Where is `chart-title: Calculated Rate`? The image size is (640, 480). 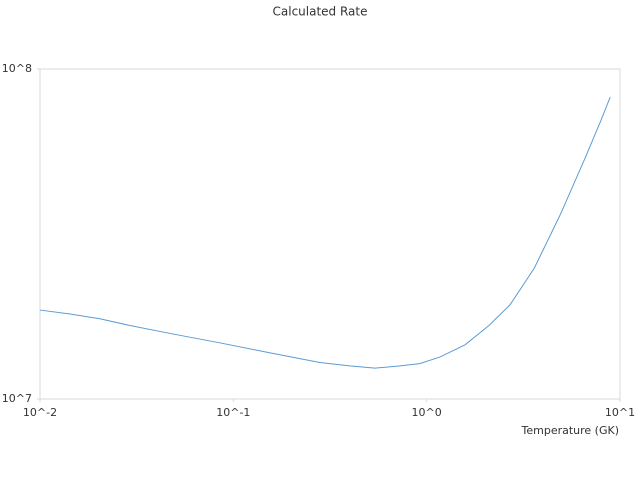
chart-title: Calculated Rate is located at coordinates (320, 12).